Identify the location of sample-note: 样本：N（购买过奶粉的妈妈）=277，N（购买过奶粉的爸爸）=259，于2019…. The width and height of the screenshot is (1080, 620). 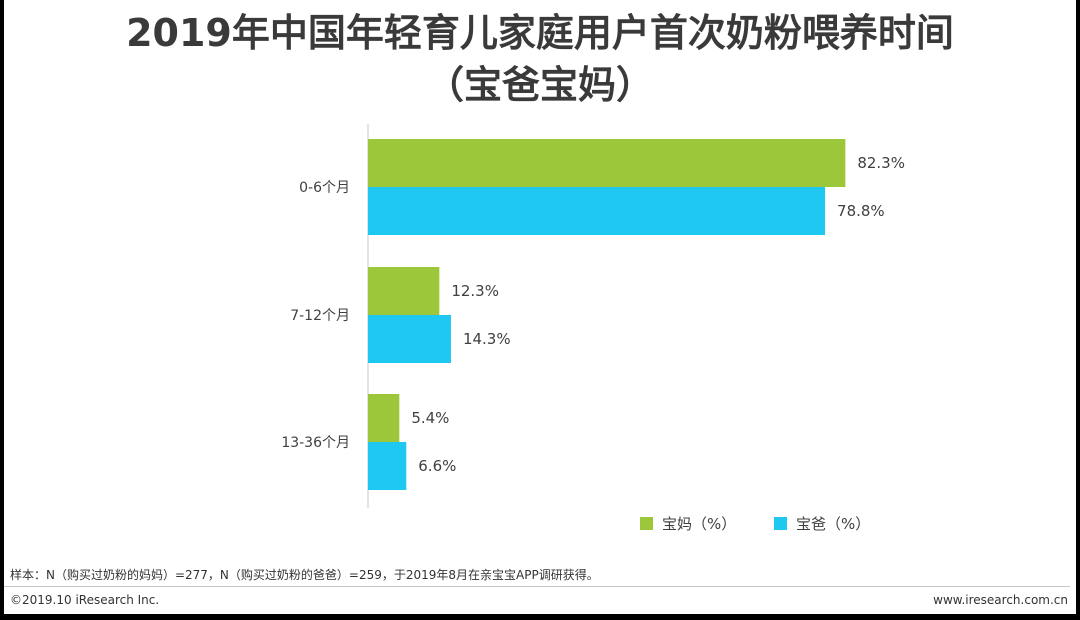
(304, 575).